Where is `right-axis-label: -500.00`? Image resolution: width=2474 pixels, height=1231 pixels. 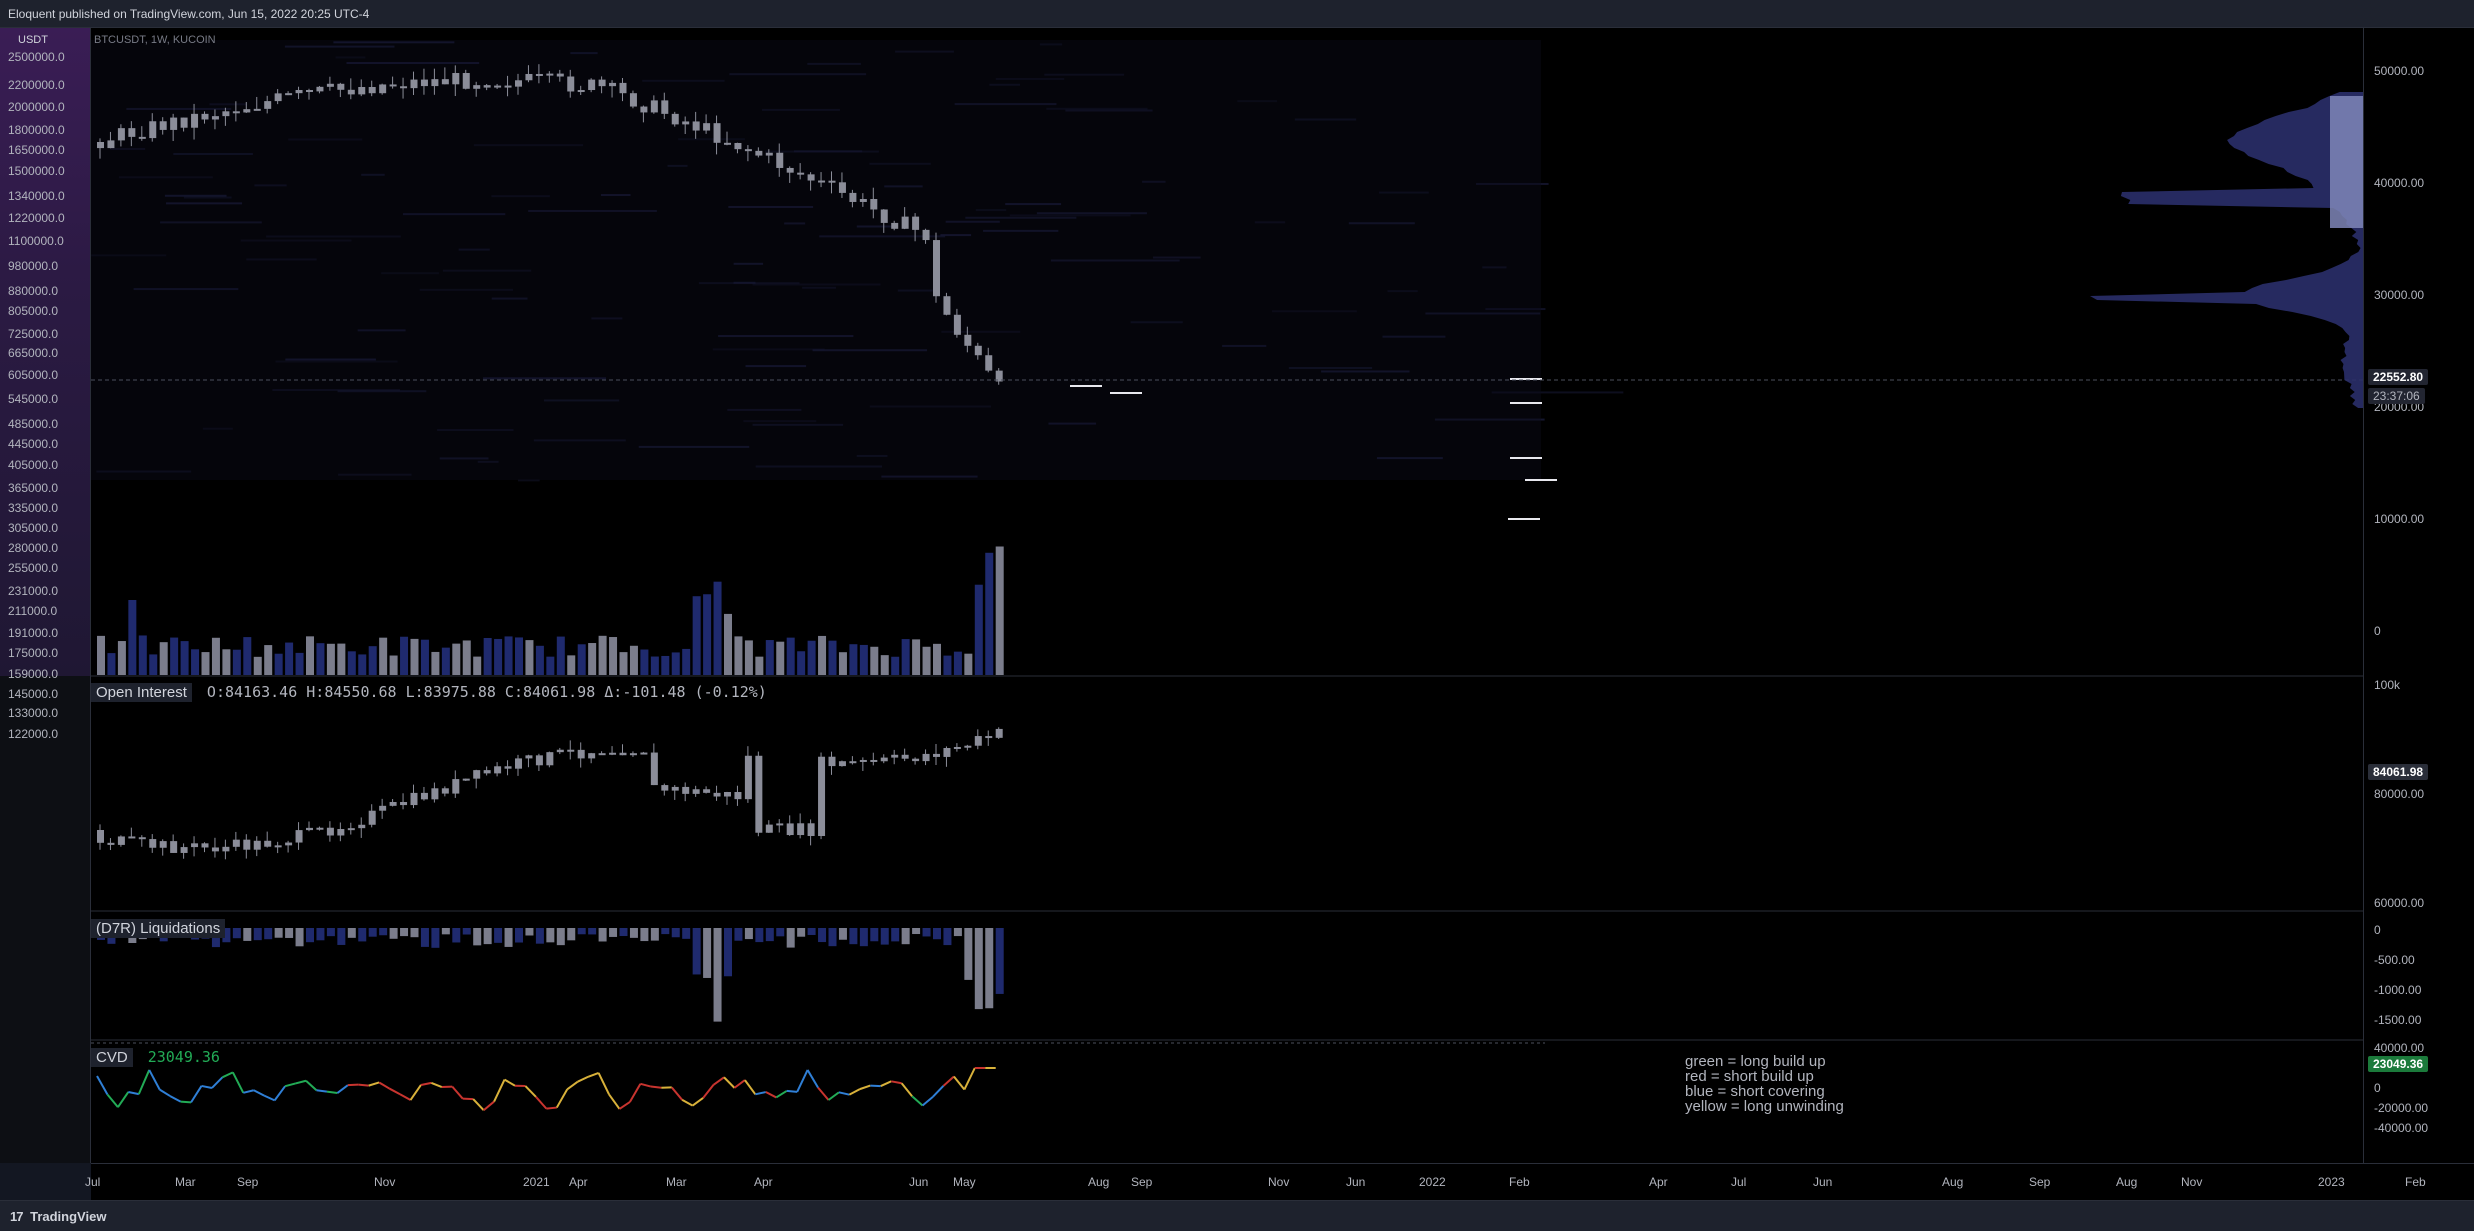
right-axis-label: -500.00 is located at coordinates (2394, 960).